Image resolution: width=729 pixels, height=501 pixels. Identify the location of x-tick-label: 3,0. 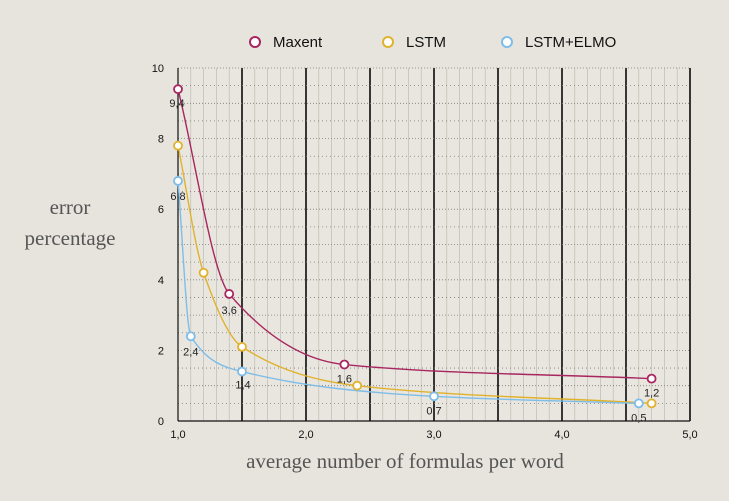
(433, 435).